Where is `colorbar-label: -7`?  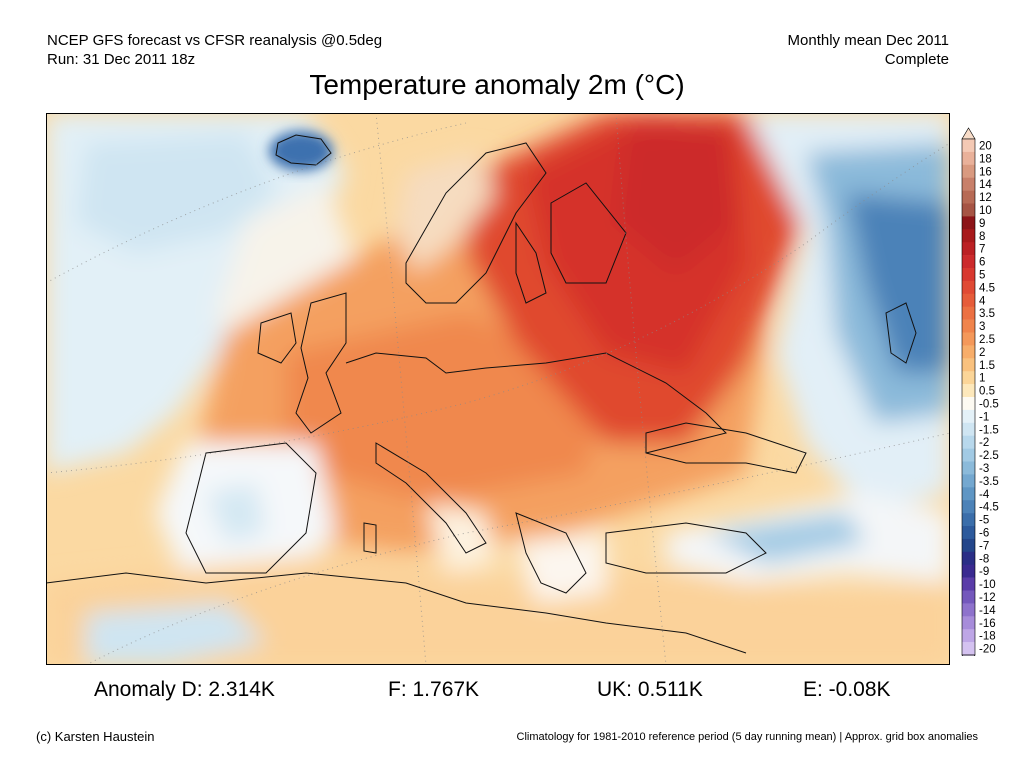 colorbar-label: -7 is located at coordinates (984, 546).